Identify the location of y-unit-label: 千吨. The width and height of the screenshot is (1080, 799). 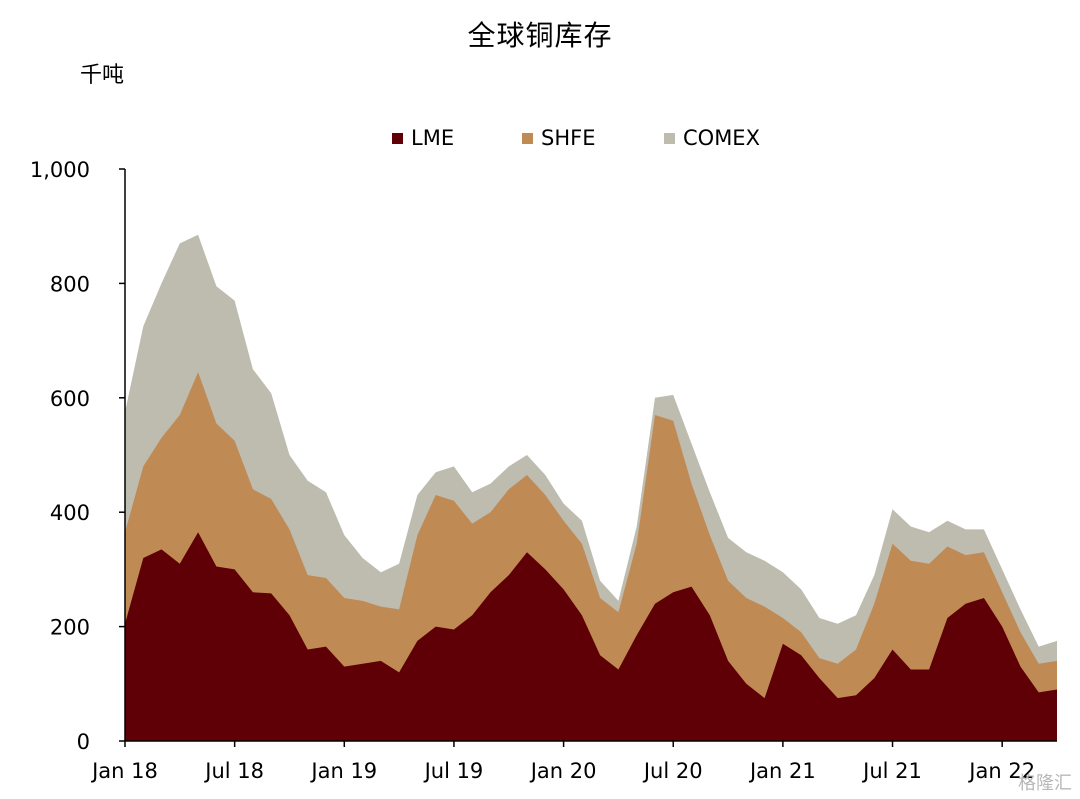
(102, 75).